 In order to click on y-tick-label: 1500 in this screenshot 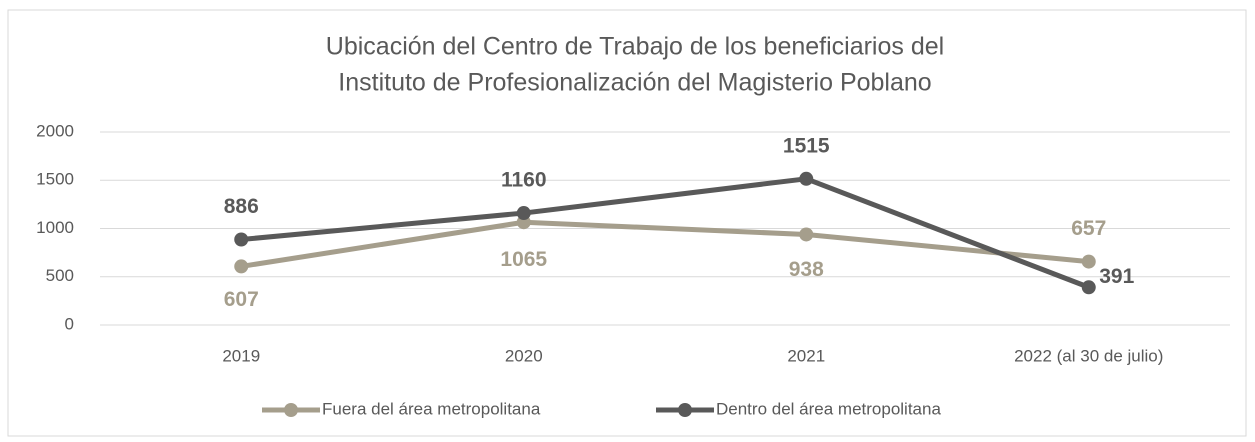, I will do `click(55, 179)`.